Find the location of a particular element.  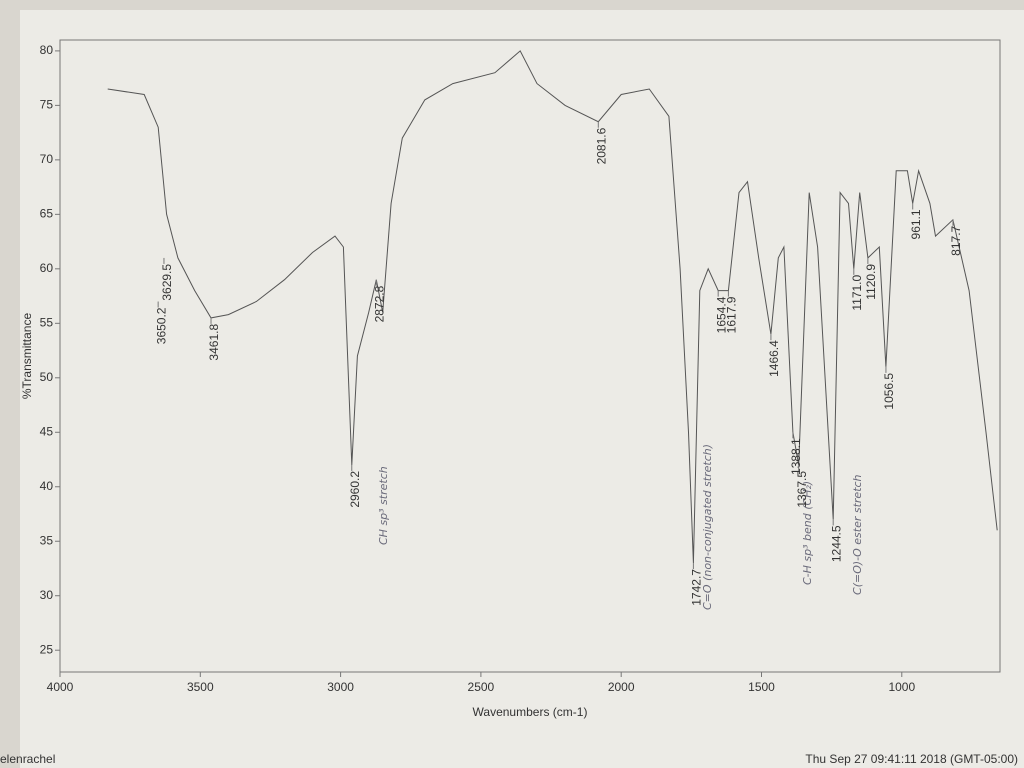

peak-label: 1367.5 is located at coordinates (802, 489).